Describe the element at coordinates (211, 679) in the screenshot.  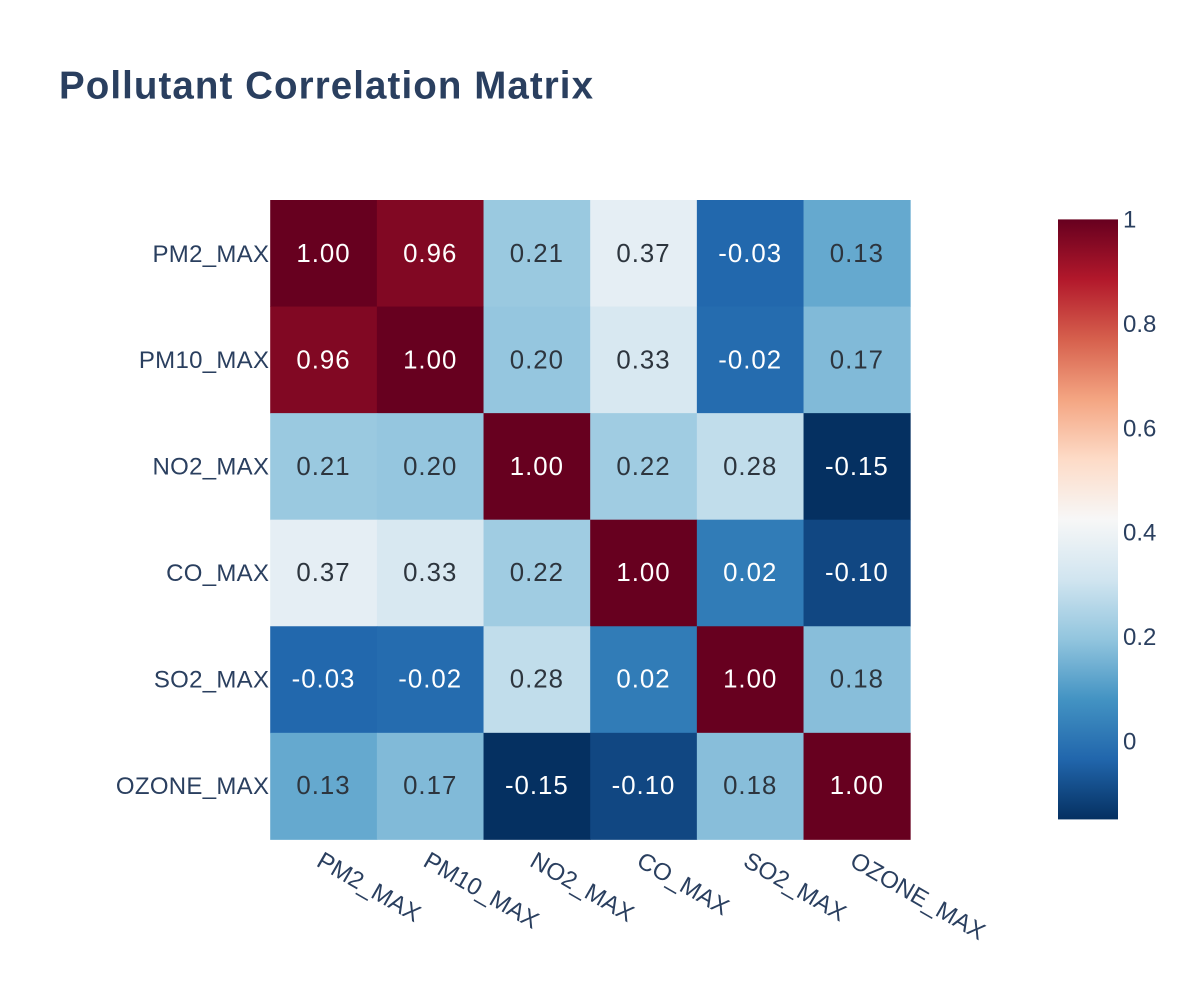
I see `svg-text: SO2_MAX` at that location.